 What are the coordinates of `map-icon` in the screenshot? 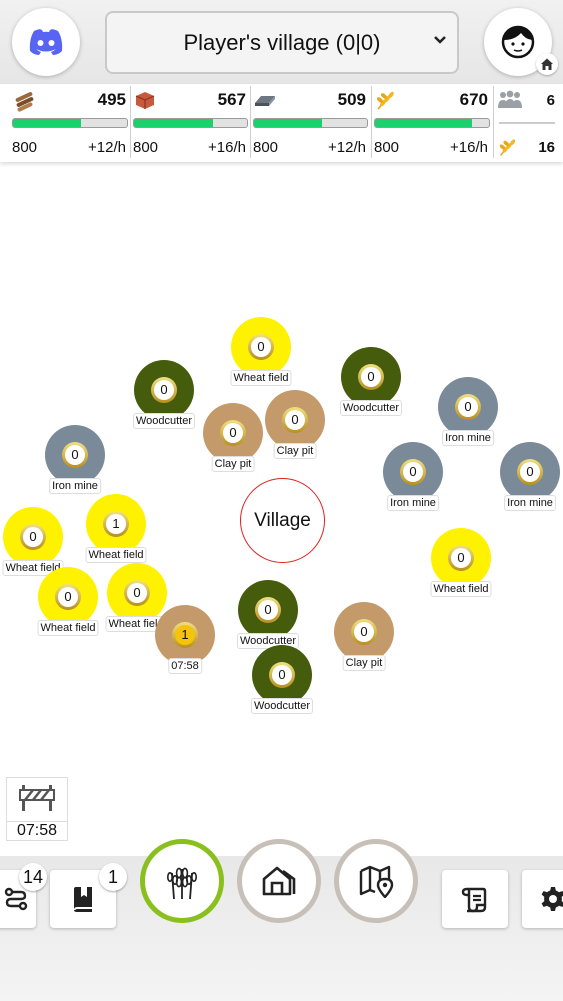 It's located at (376, 881).